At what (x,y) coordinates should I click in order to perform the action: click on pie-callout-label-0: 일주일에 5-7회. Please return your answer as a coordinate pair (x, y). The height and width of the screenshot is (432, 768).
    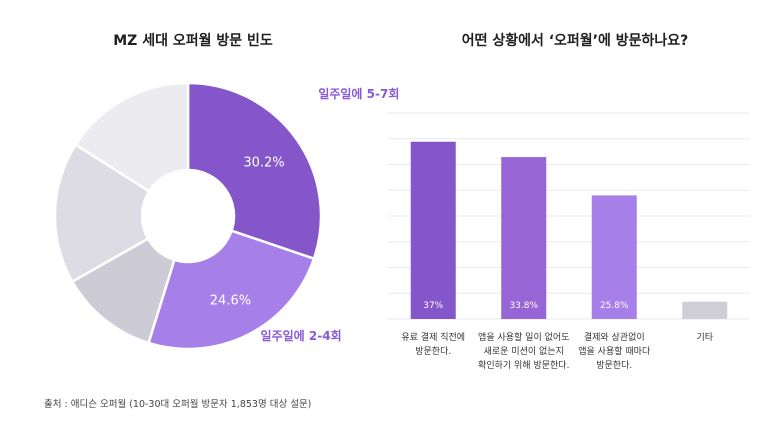
    Looking at the image, I should click on (358, 93).